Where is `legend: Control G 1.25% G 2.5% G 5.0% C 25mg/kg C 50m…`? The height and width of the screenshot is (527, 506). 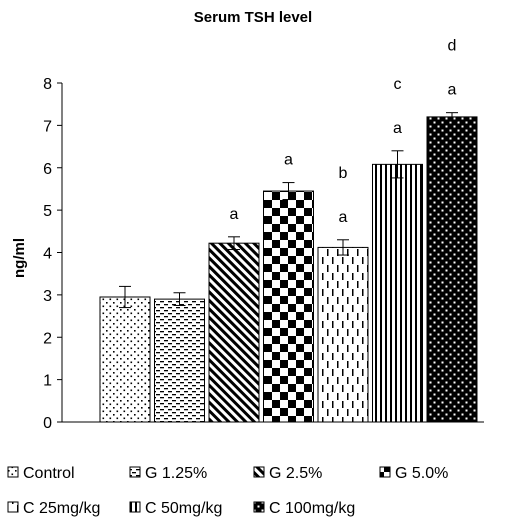
legend: Control G 1.25% G 2.5% G 5.0% C 25mg/kg C 50m… is located at coordinates (228, 491).